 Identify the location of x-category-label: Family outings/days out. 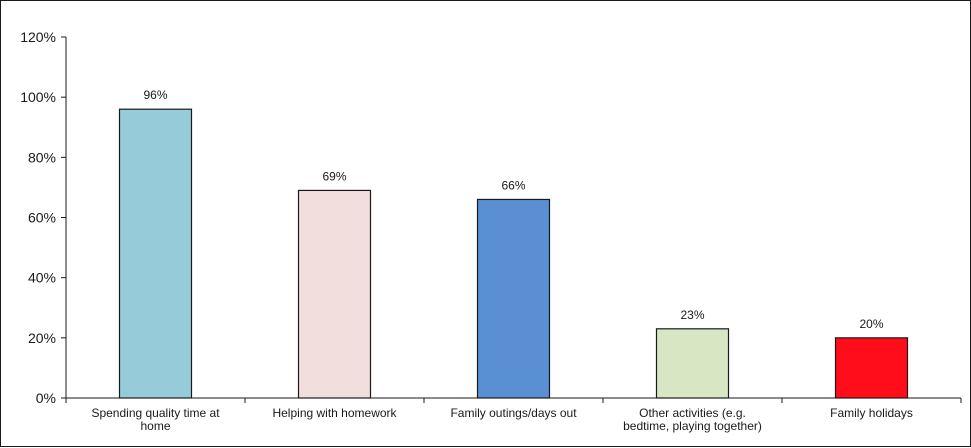
(513, 413).